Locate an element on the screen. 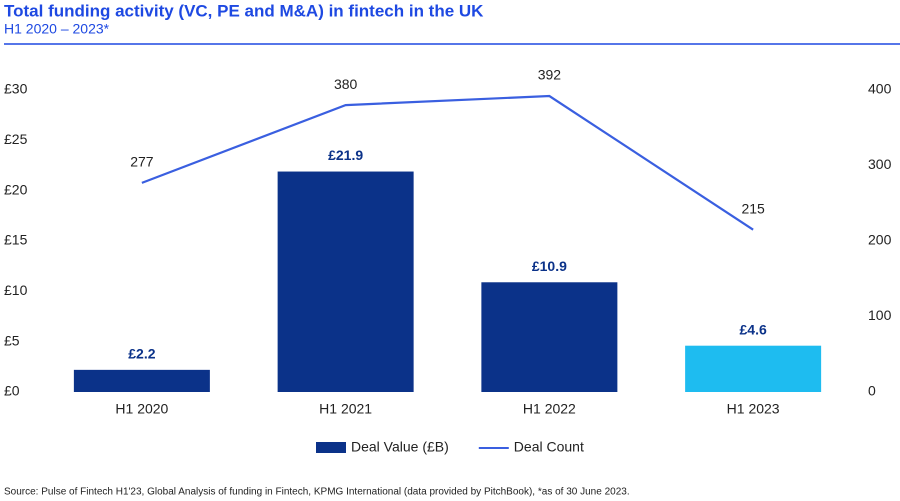 This screenshot has height=501, width=900. x-tick-label: H1 2020 is located at coordinates (141, 409).